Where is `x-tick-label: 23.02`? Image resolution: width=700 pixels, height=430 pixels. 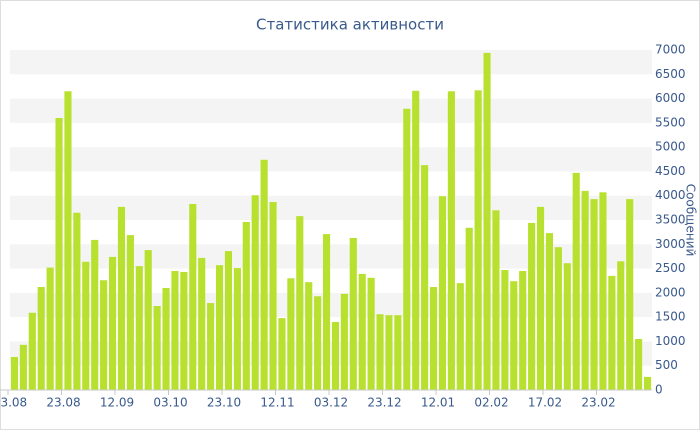
x-tick-label: 23.02 is located at coordinates (598, 403).